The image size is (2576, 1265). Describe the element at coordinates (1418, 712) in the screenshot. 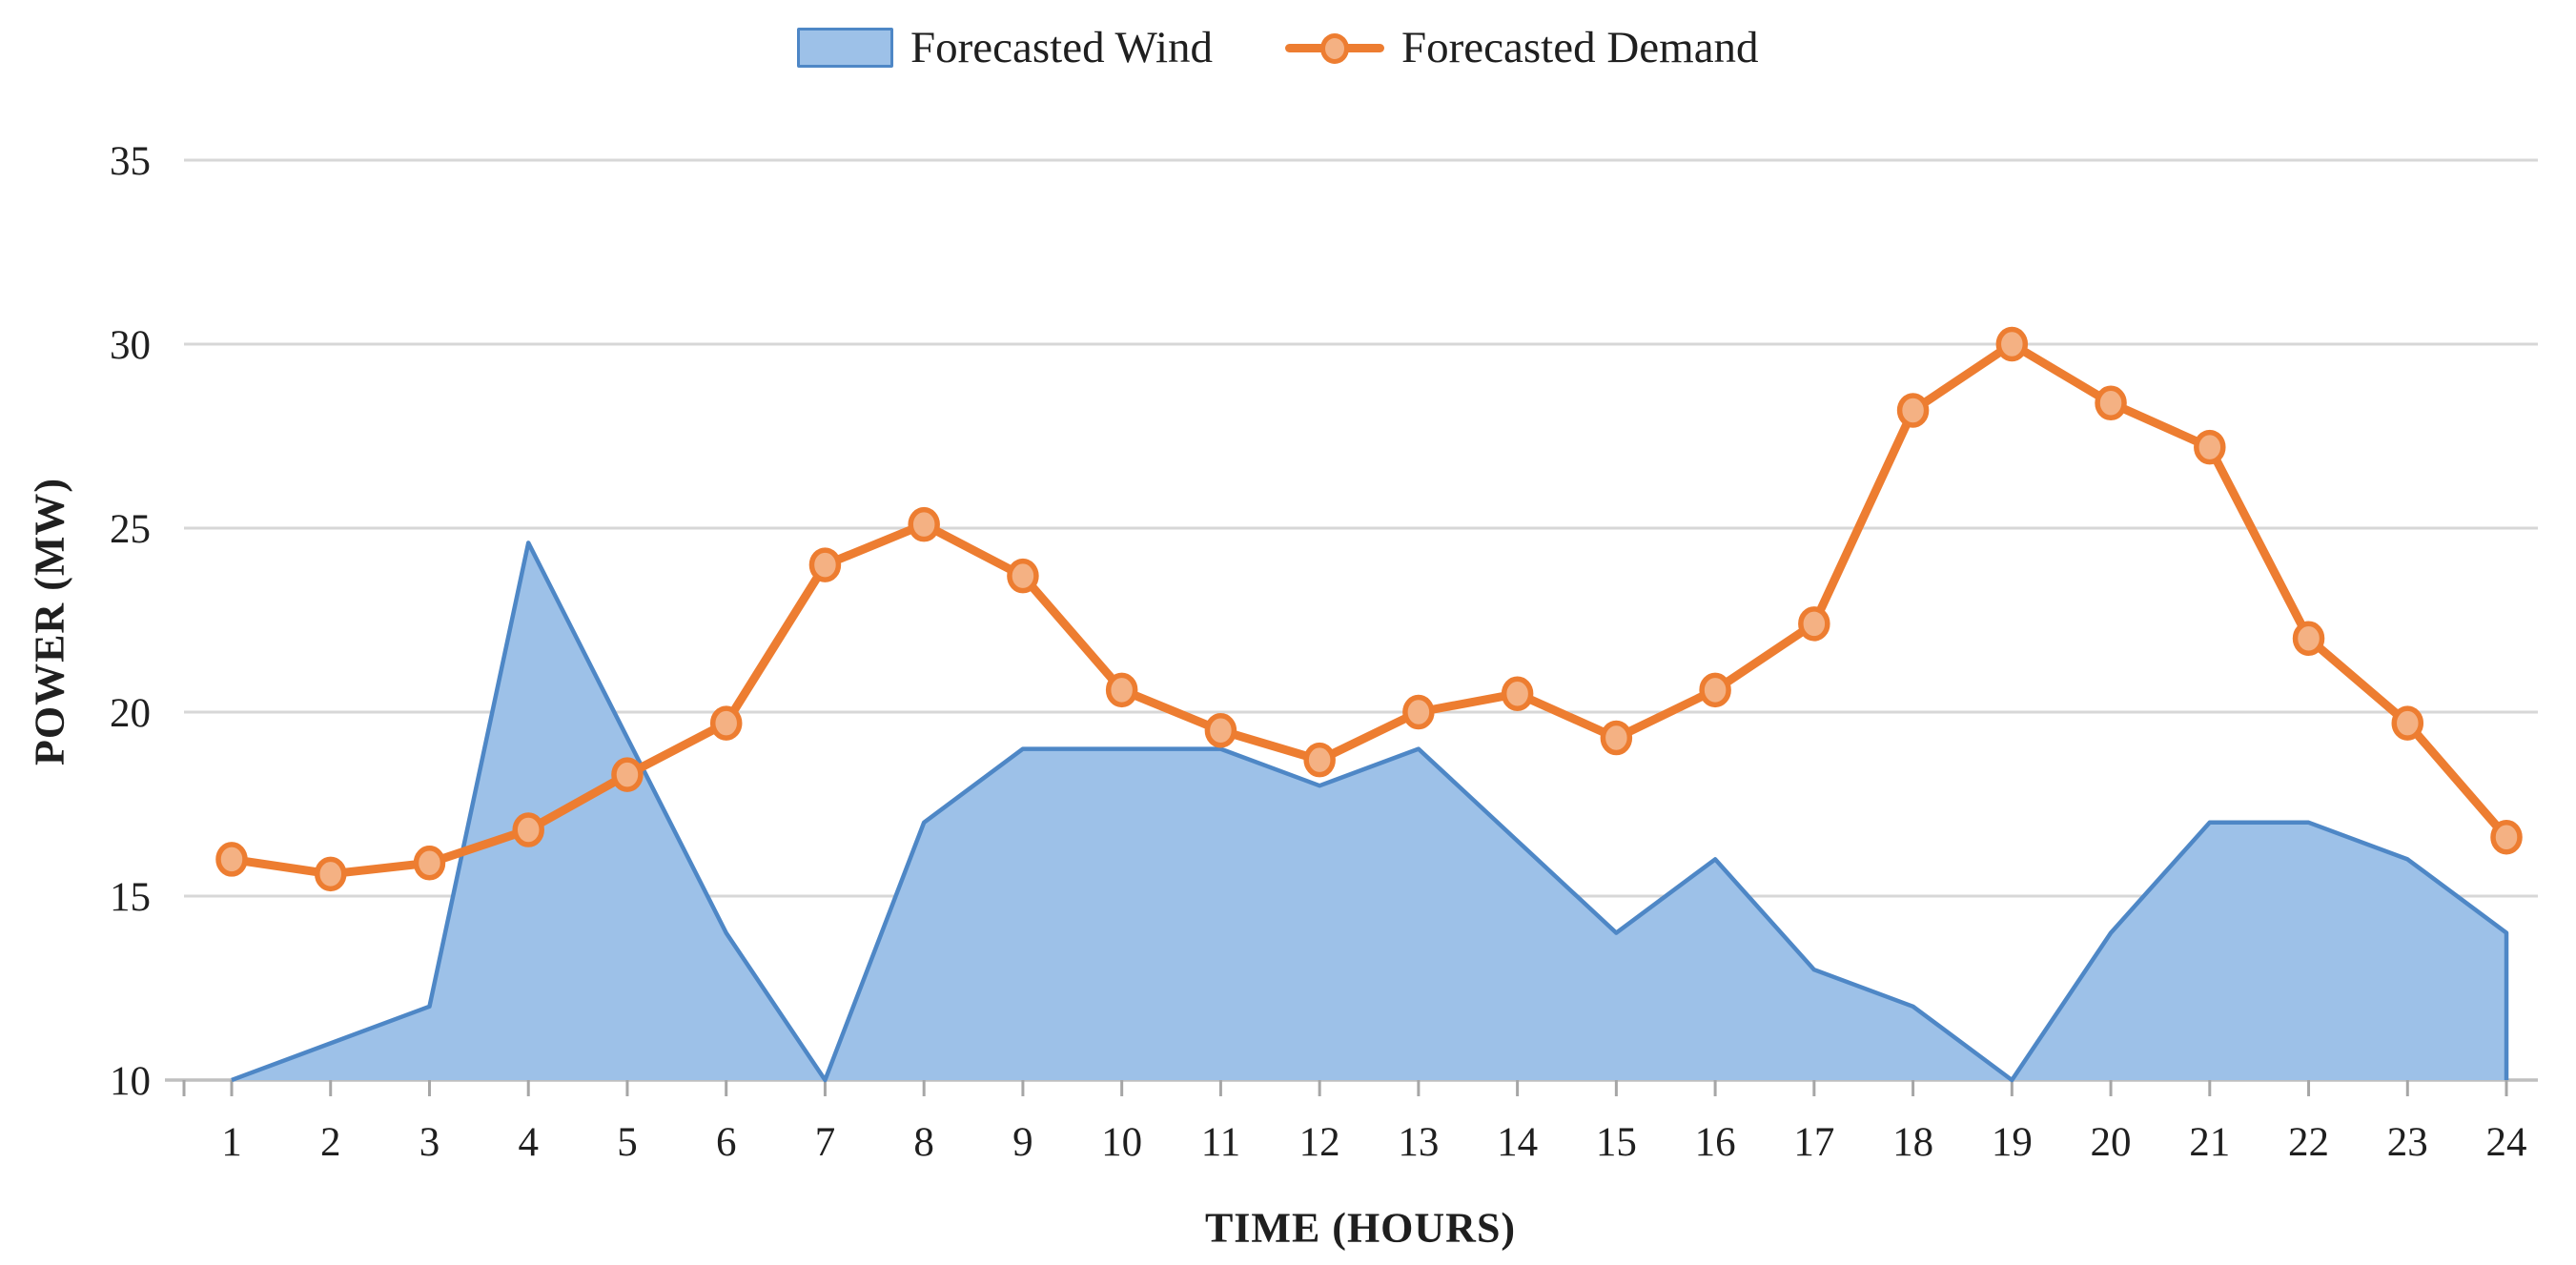

I see `demand-marker-h13` at that location.